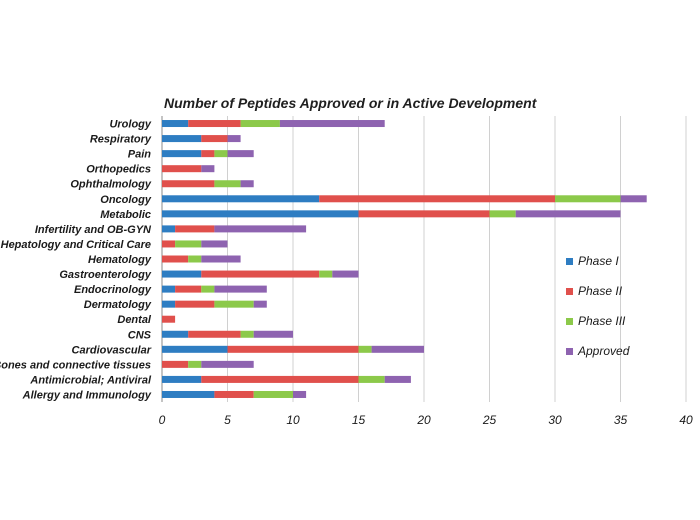  Describe the element at coordinates (602, 321) in the screenshot. I see `legend-label: Phase III` at that location.